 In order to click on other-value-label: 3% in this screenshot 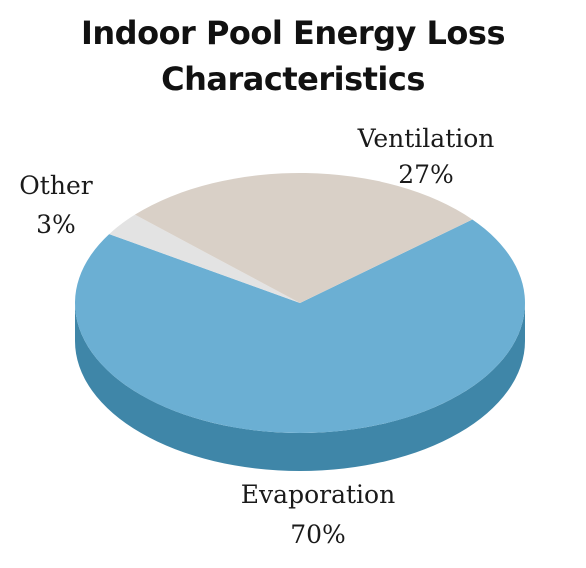, I will do `click(56, 224)`.